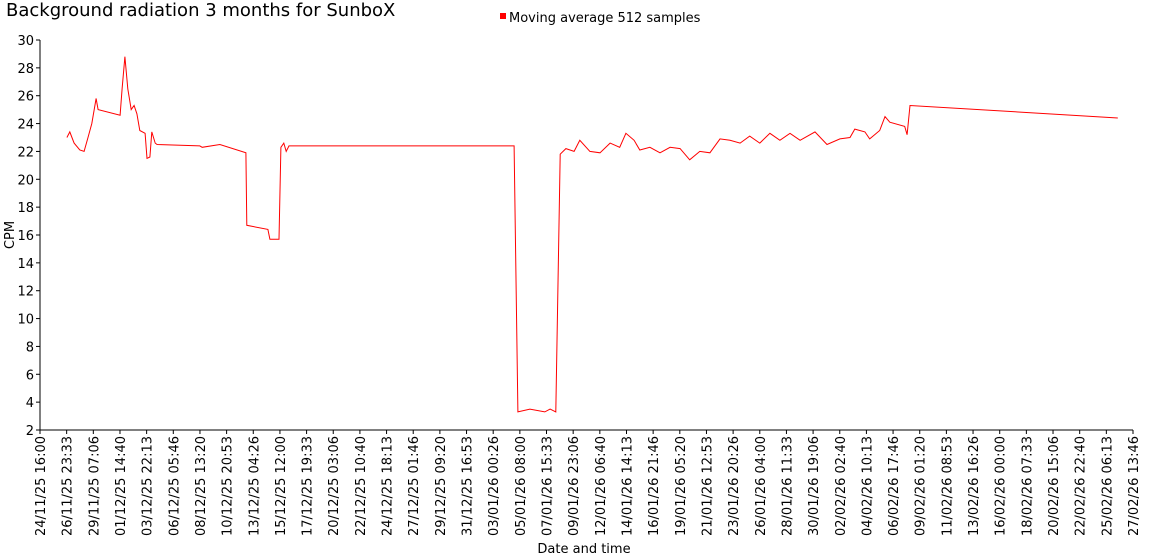 The image size is (1150, 560). Describe the element at coordinates (574, 486) in the screenshot. I see `x-tick-label: 09/01/26 23:06` at that location.